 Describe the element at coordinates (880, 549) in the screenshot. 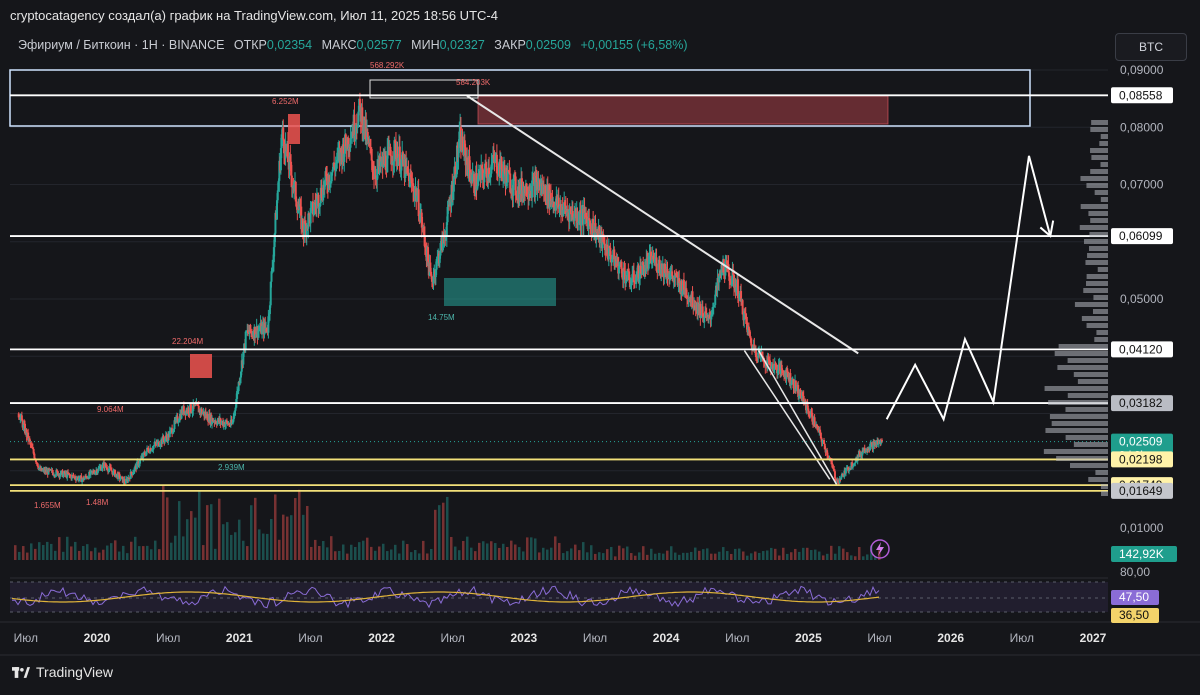

I see `lightning-icon` at that location.